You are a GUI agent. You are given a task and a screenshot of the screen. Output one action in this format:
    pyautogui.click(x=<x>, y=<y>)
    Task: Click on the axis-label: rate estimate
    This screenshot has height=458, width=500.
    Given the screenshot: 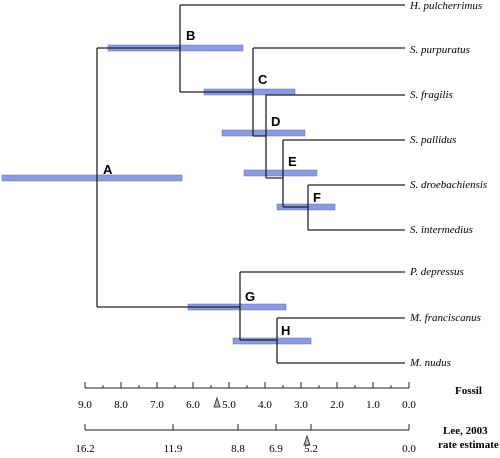 What is the action you would take?
    pyautogui.click(x=468, y=445)
    